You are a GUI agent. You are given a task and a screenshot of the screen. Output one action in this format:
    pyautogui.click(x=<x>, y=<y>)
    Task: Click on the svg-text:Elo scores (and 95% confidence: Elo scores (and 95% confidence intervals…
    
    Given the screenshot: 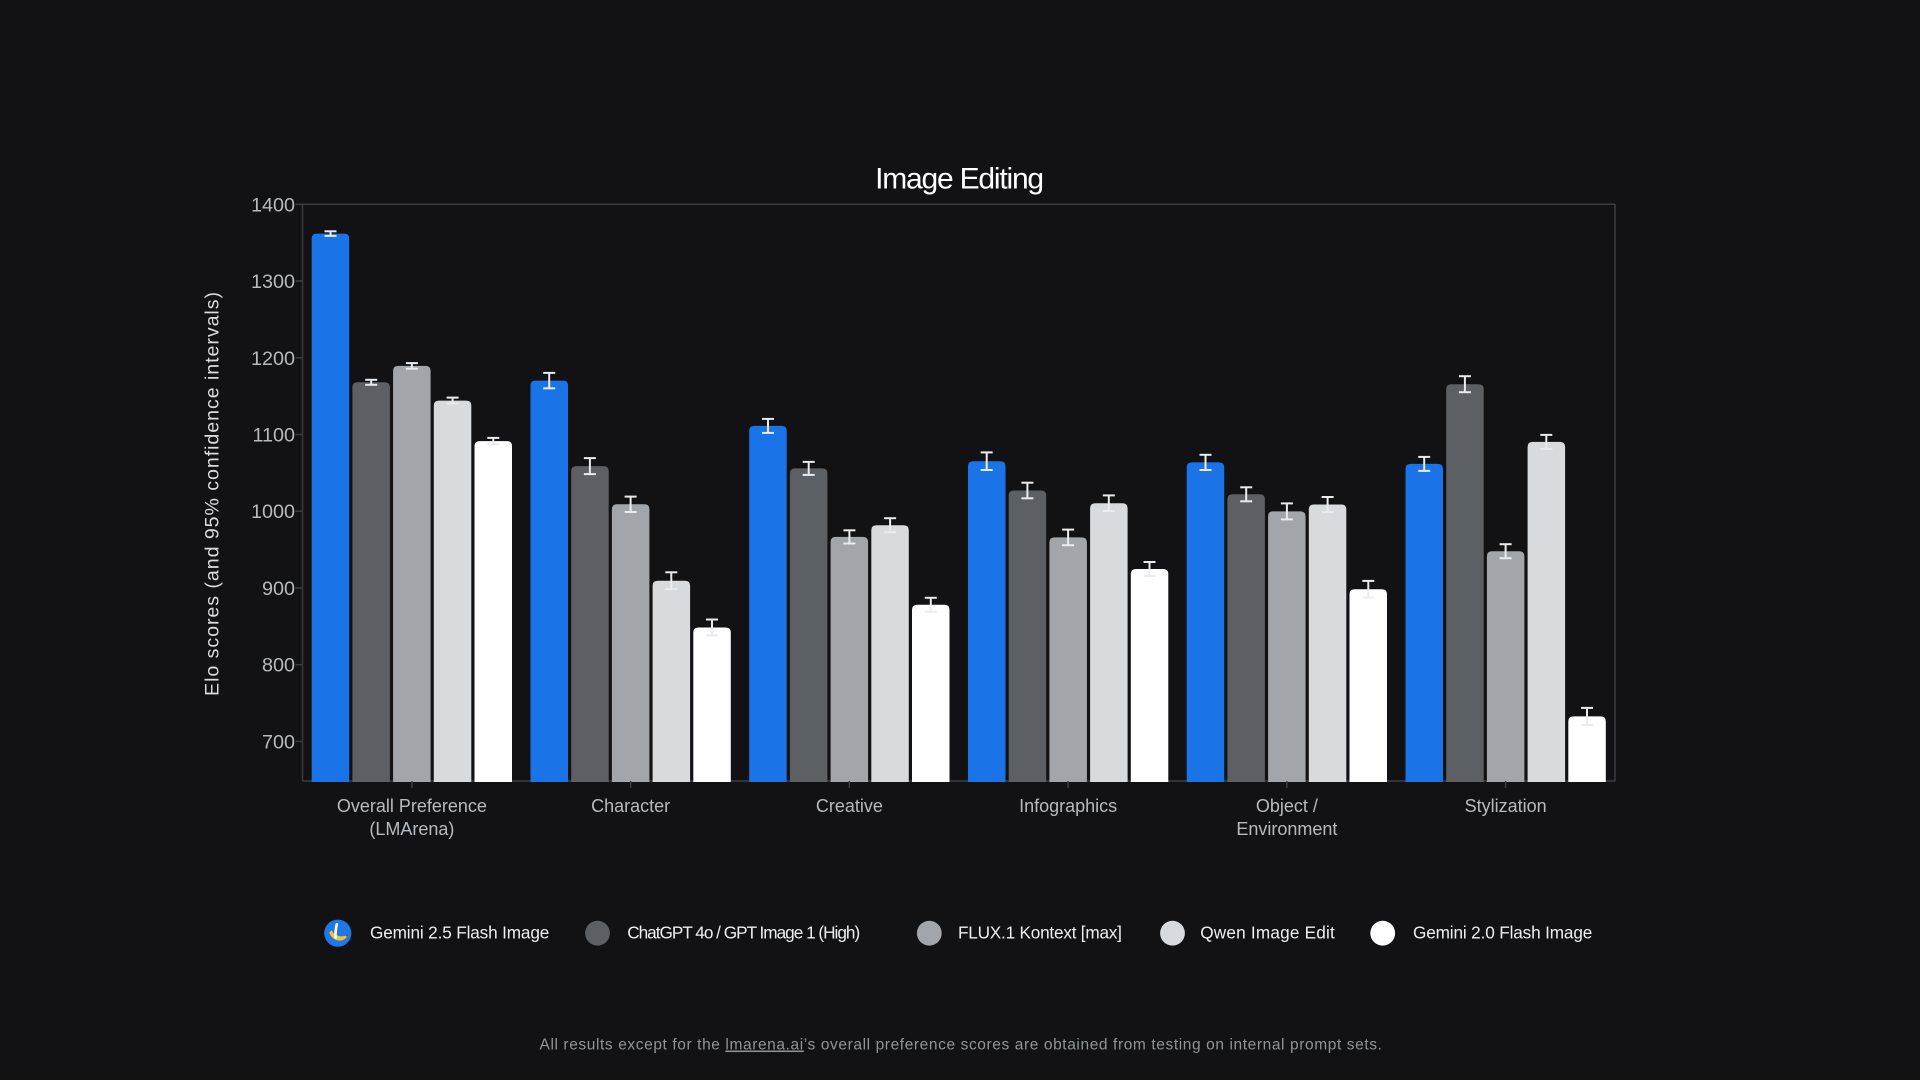 What is the action you would take?
    pyautogui.click(x=213, y=493)
    